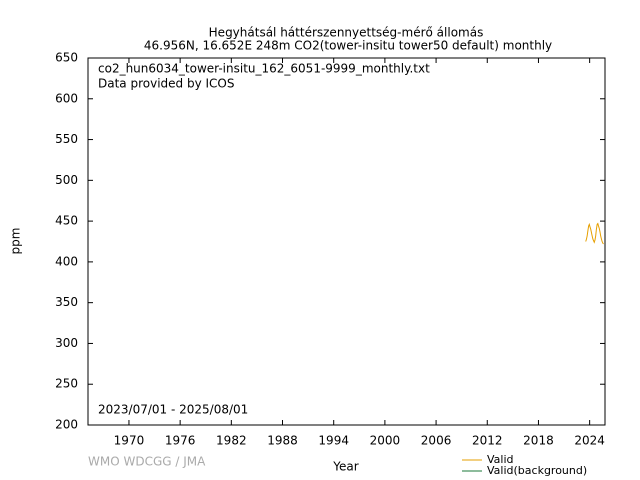  What do you see at coordinates (66, 58) in the screenshot?
I see `y-tick-label: 650` at bounding box center [66, 58].